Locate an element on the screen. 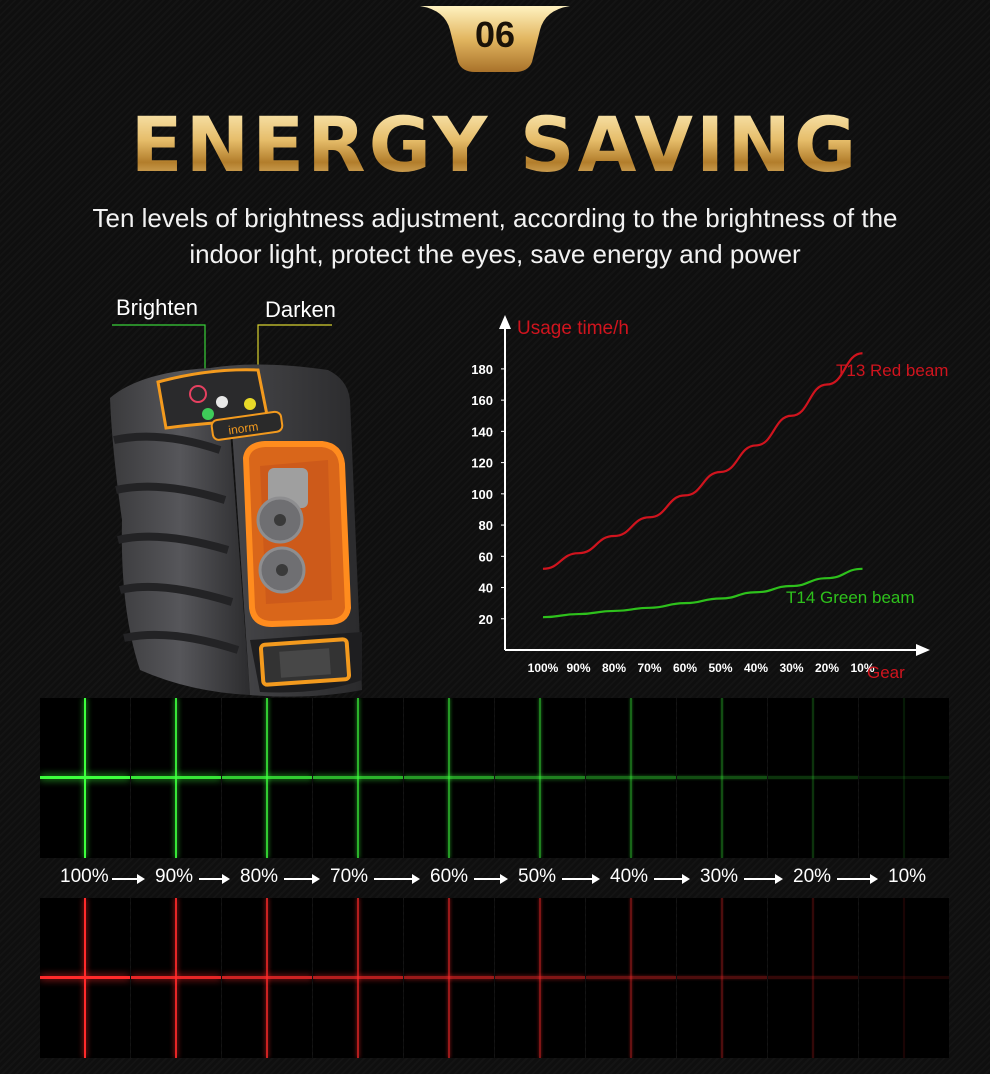  laser-level-device: inorm is located at coordinates (236, 530).